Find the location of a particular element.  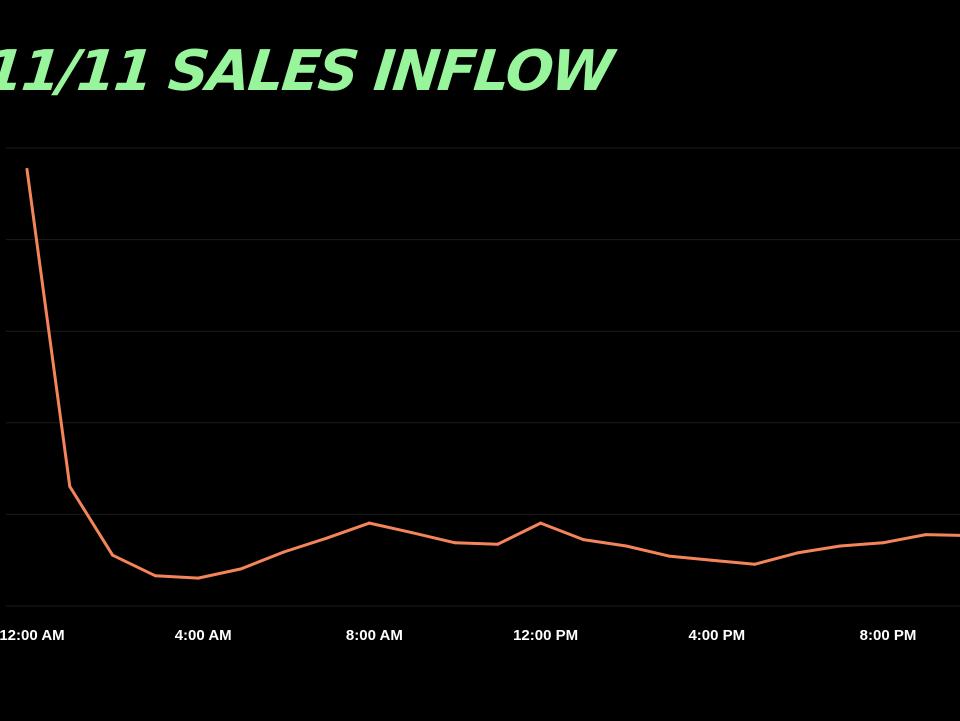

x-tick-label: 12:00 PM is located at coordinates (545, 635).